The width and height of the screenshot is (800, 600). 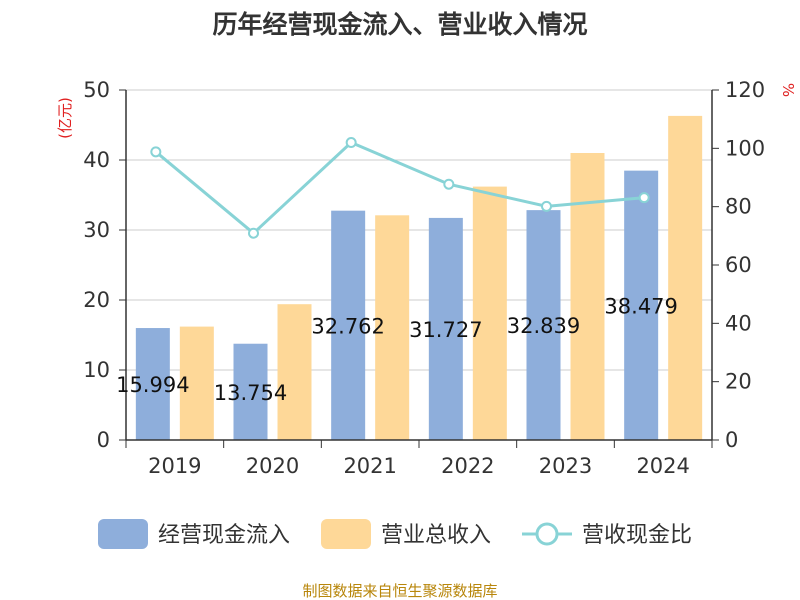 I want to click on x-axis-tick-label: 2021, so click(x=369, y=466).